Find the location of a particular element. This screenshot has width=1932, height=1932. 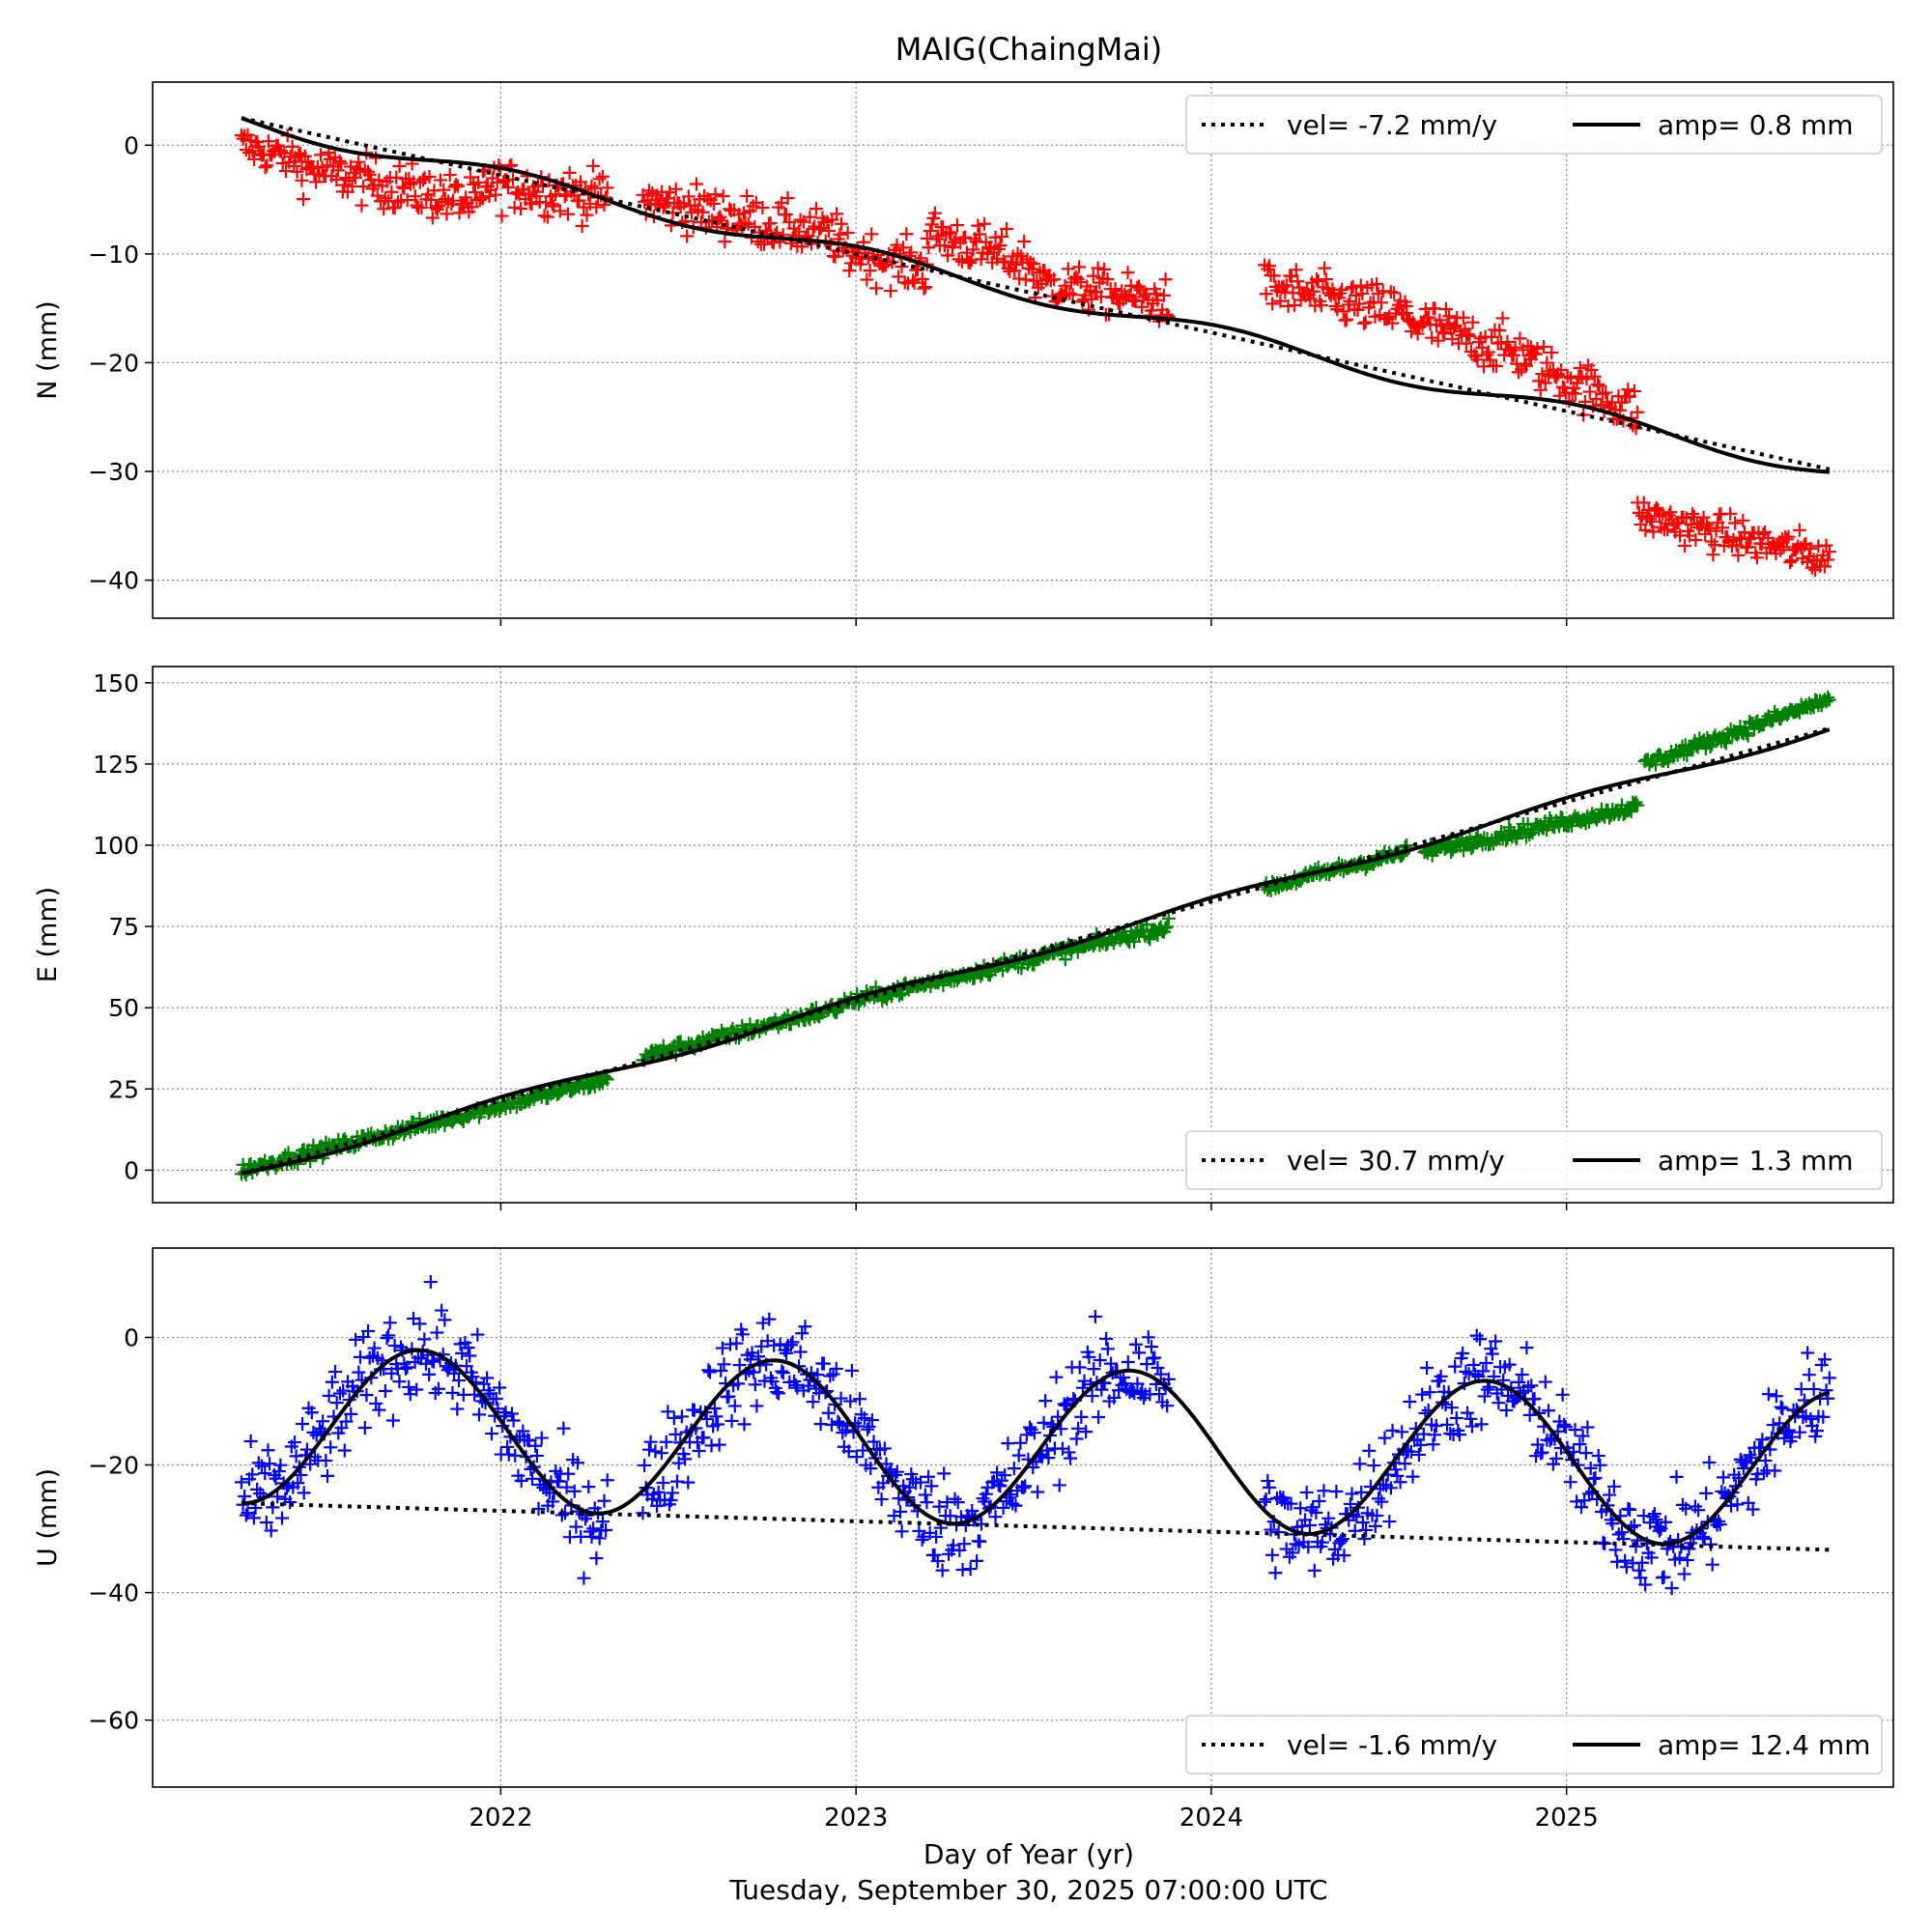

velocity-line is located at coordinates (1035, 1526).